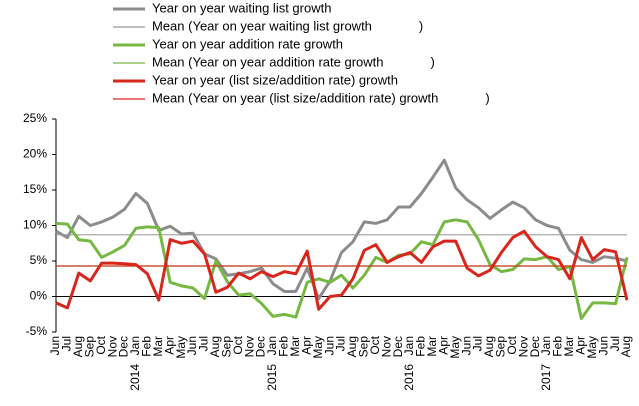  Describe the element at coordinates (39, 260) in the screenshot. I see `y-tick-label: 5%` at that location.